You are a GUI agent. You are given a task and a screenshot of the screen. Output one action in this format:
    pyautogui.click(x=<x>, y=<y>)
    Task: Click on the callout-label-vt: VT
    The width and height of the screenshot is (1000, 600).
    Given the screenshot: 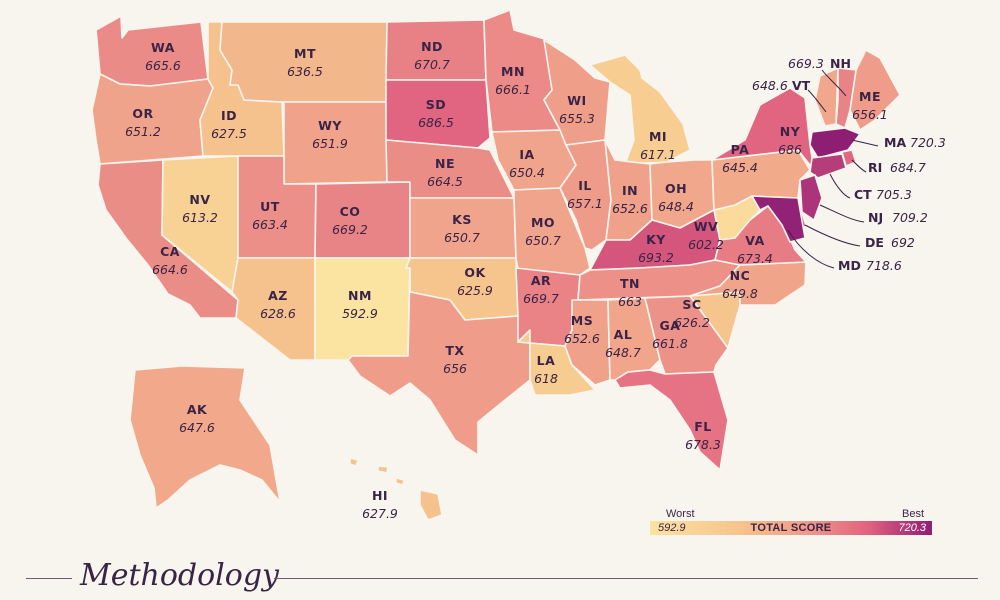 What is the action you would take?
    pyautogui.click(x=801, y=85)
    